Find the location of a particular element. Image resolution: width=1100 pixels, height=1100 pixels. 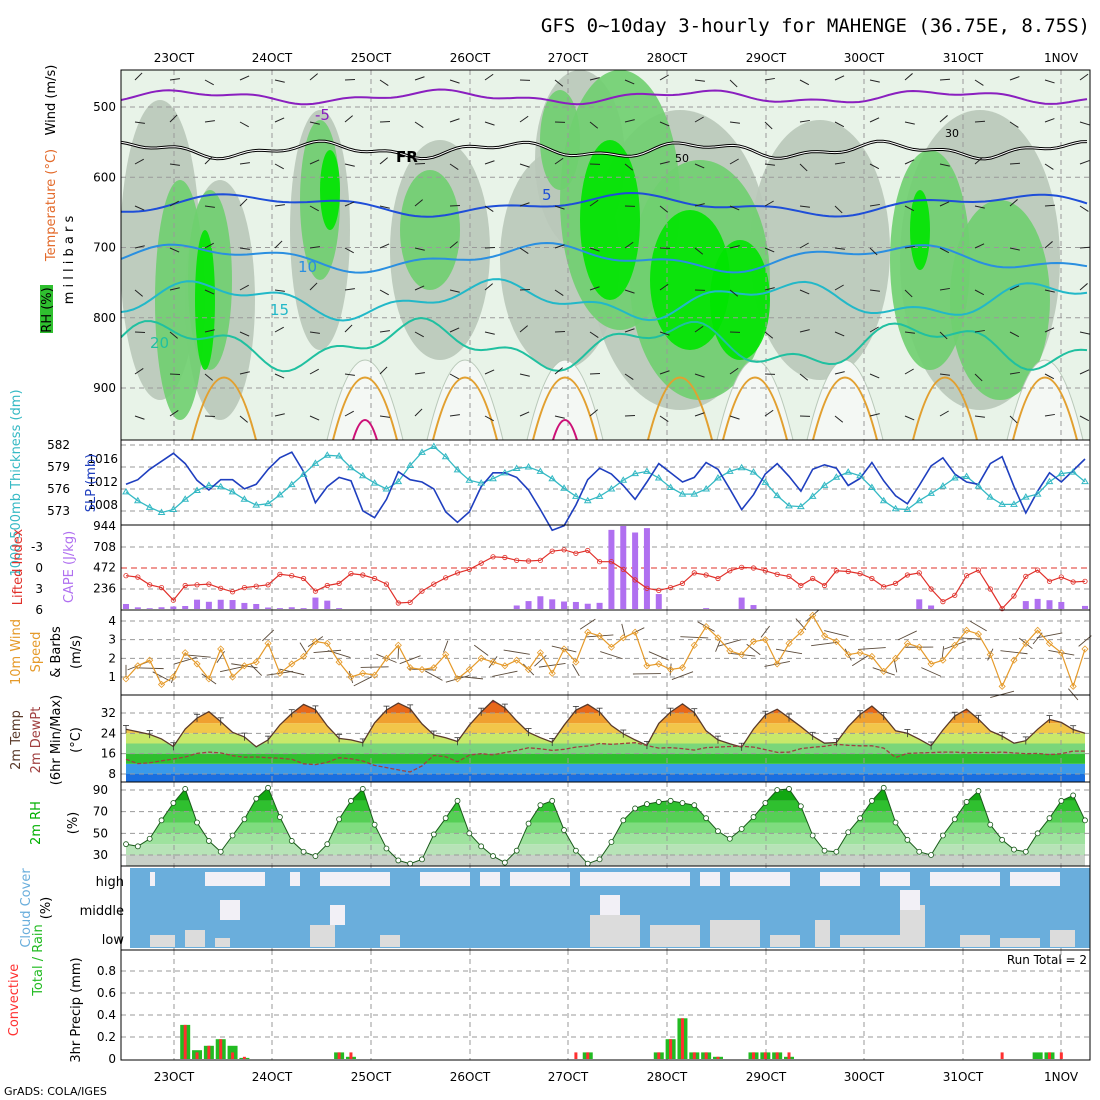

isotherm-minus5 is located at coordinates (604, 97).